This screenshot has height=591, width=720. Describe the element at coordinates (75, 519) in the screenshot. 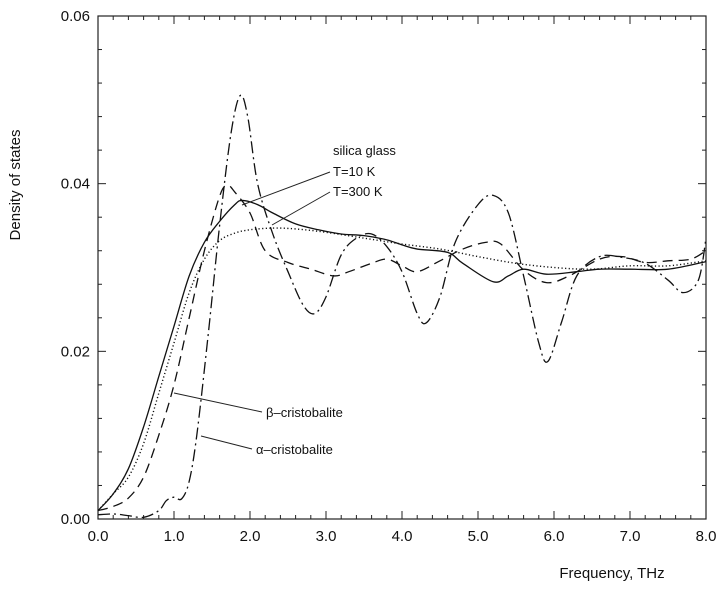

I see `y-tick-label: 0.00` at that location.